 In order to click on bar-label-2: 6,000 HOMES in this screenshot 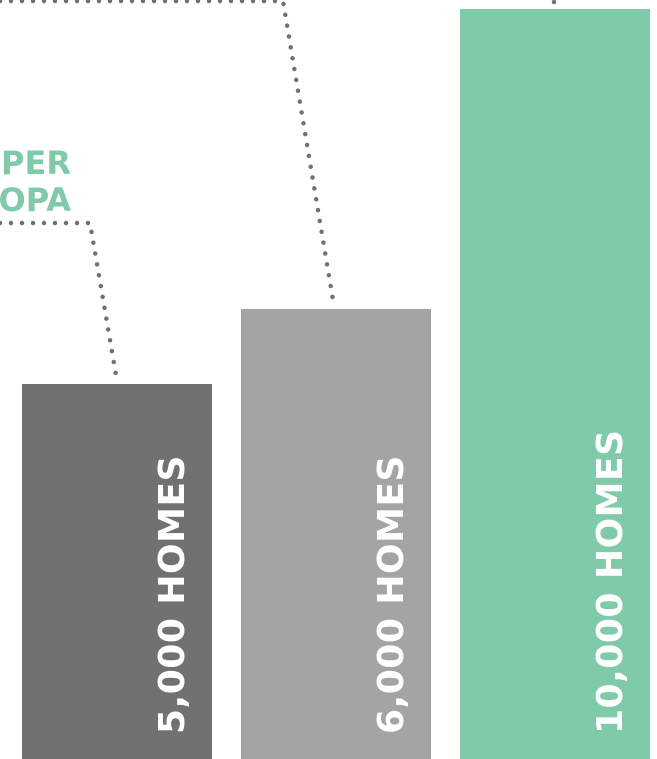, I will do `click(391, 594)`.